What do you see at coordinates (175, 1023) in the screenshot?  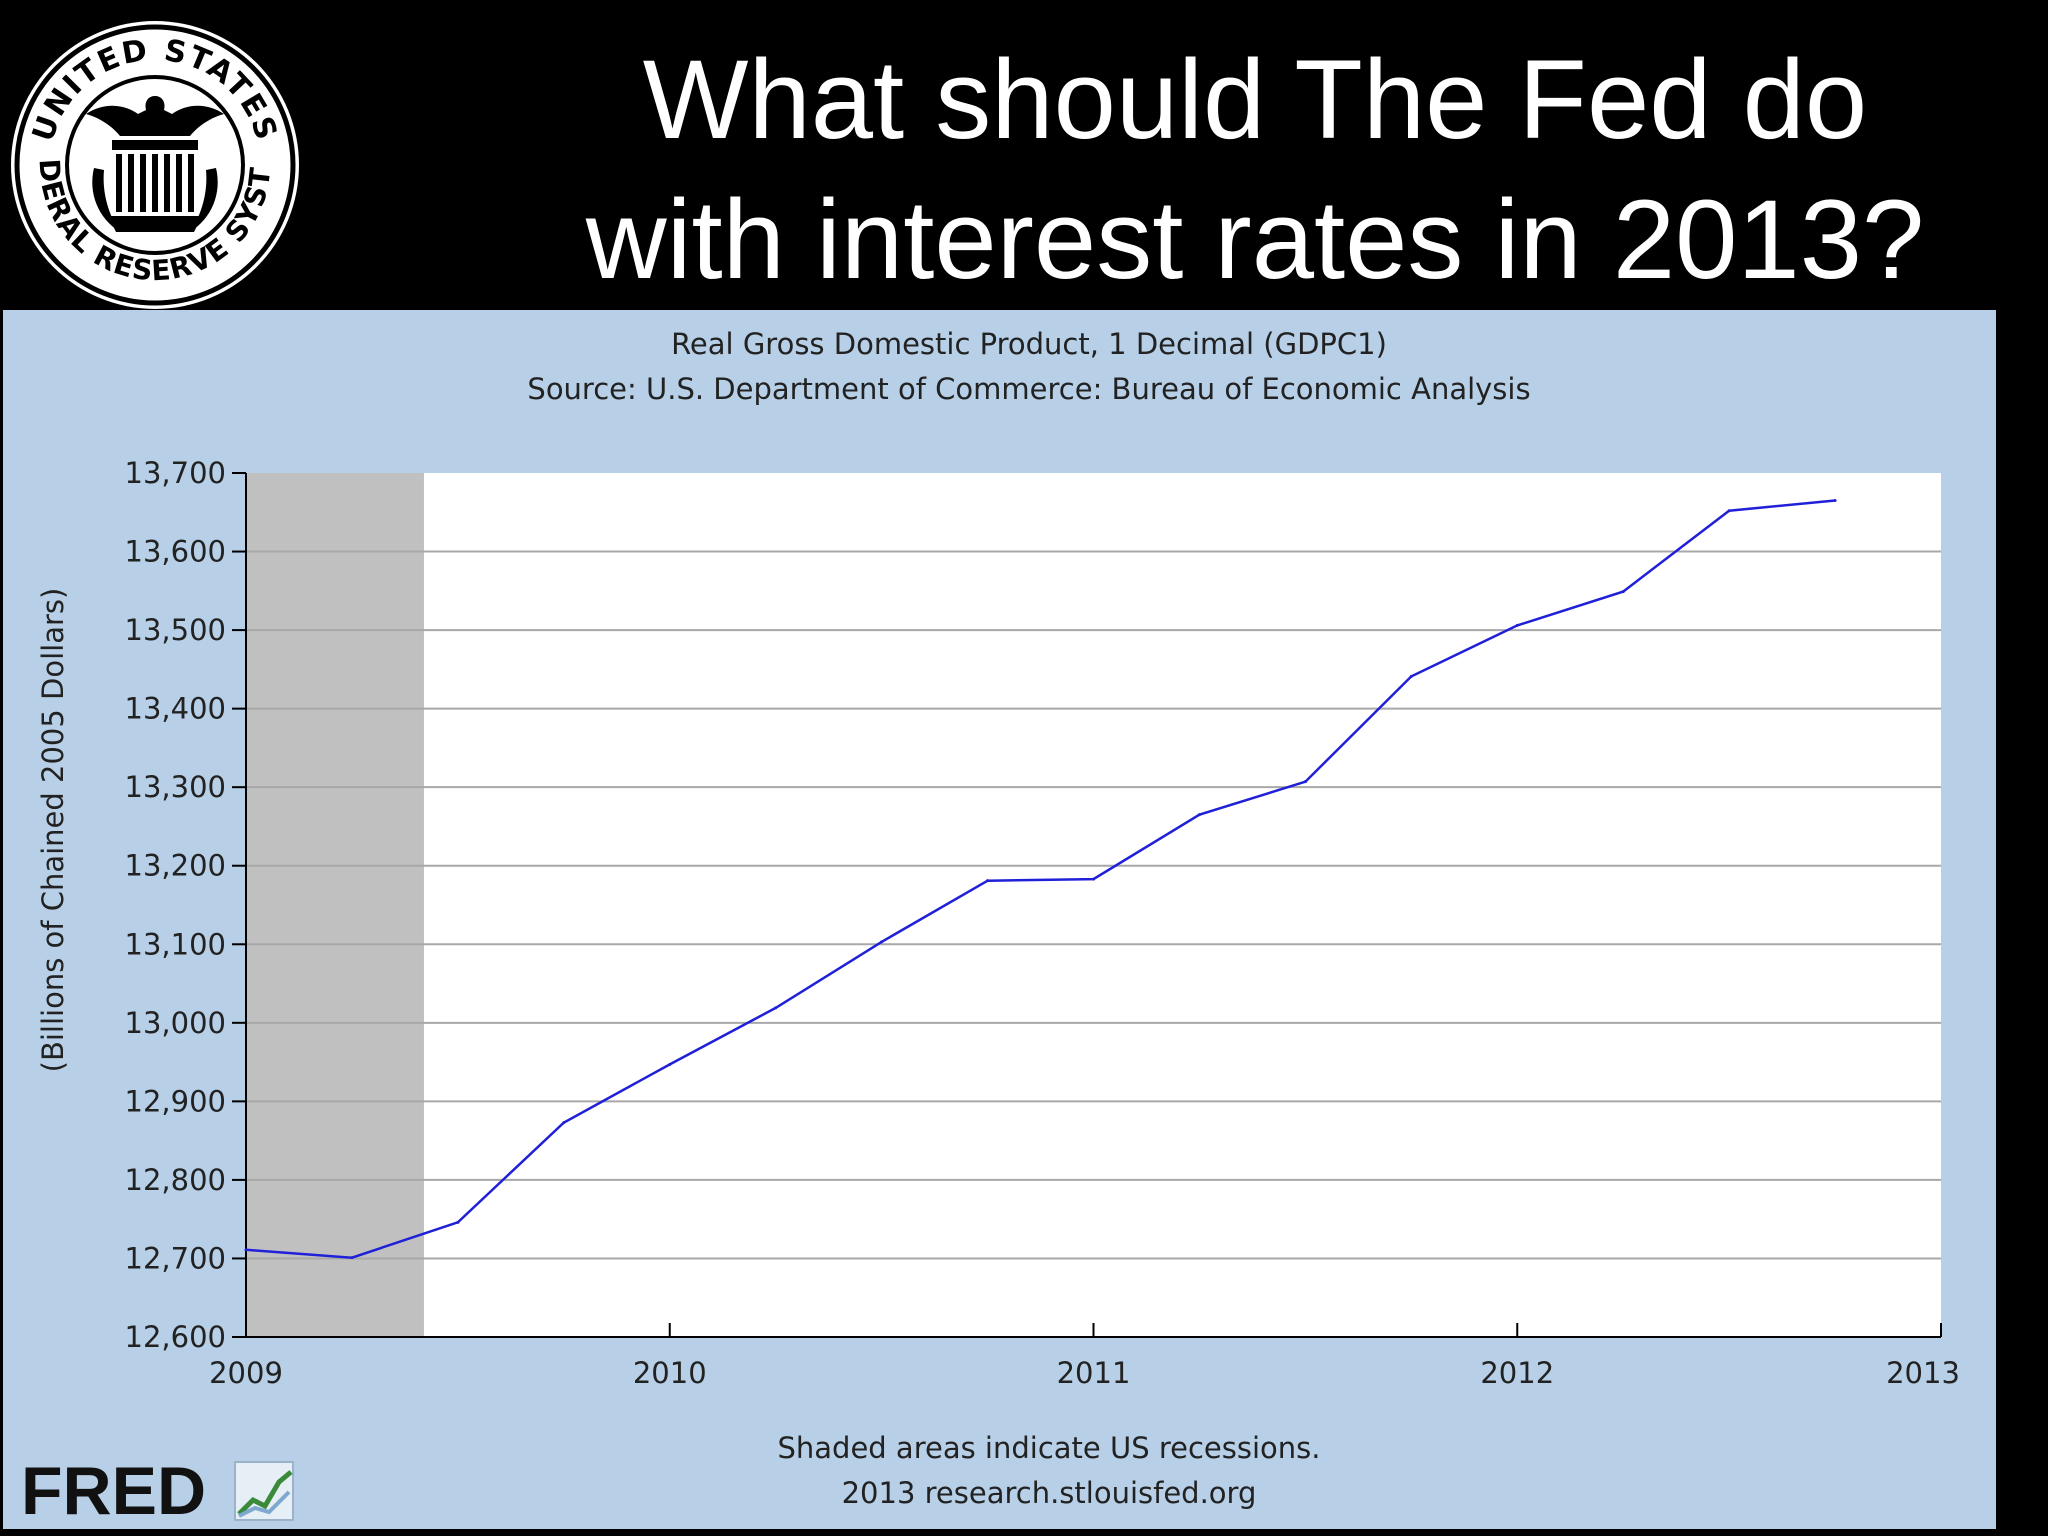 I see `y-tick-label-4: 13,000` at bounding box center [175, 1023].